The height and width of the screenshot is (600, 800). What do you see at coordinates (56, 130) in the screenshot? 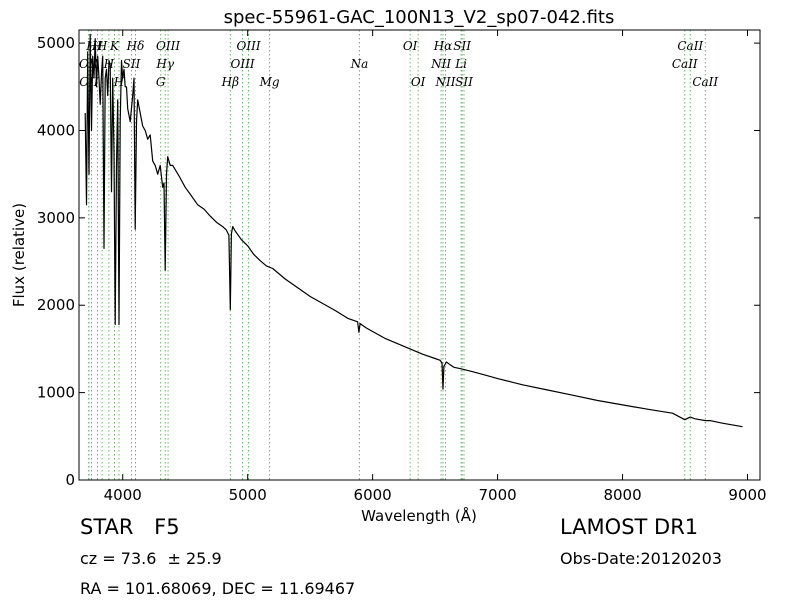
I see `y-tick-label: 4000` at bounding box center [56, 130].